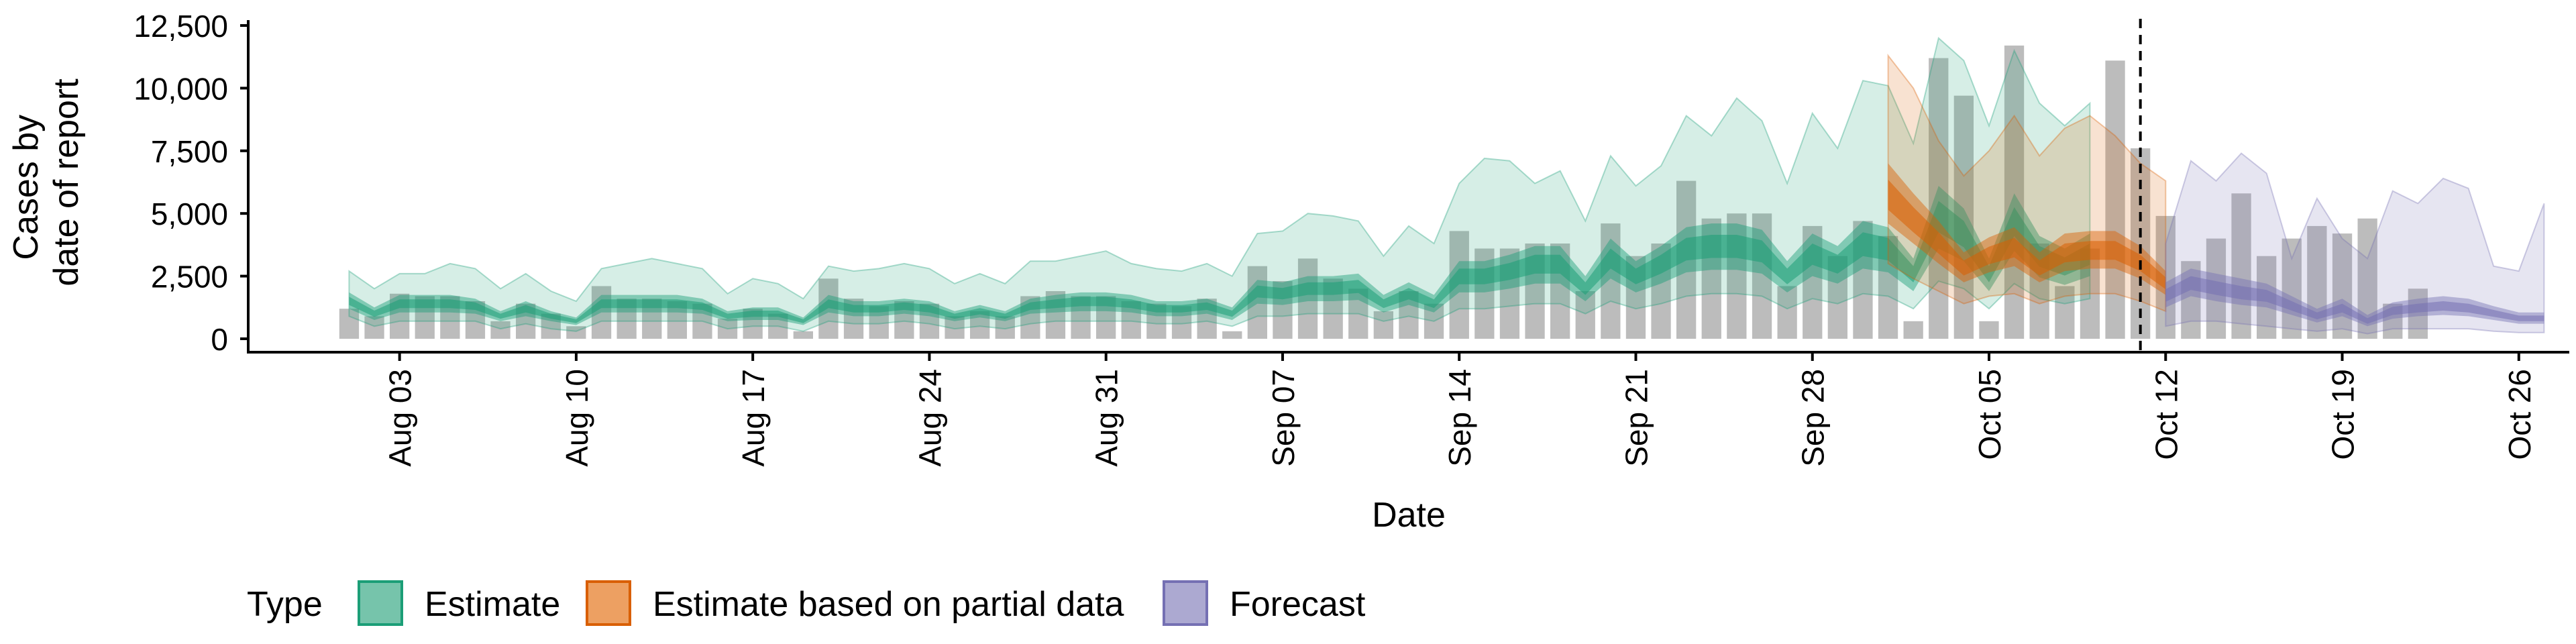 This screenshot has width=2576, height=644. What do you see at coordinates (180, 26) in the screenshot?
I see `y-tick-label: 12,500` at bounding box center [180, 26].